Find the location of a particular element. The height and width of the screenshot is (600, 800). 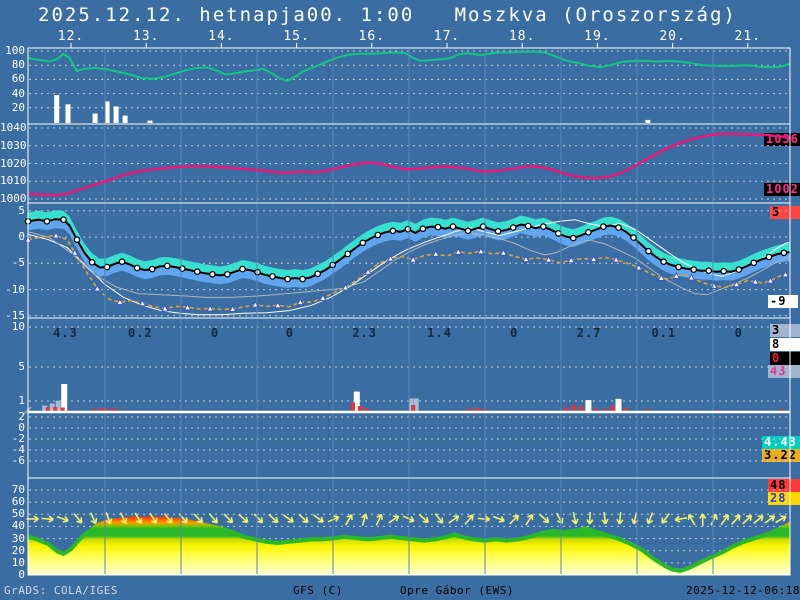

y-axis-label: 100 is located at coordinates (15, 50).